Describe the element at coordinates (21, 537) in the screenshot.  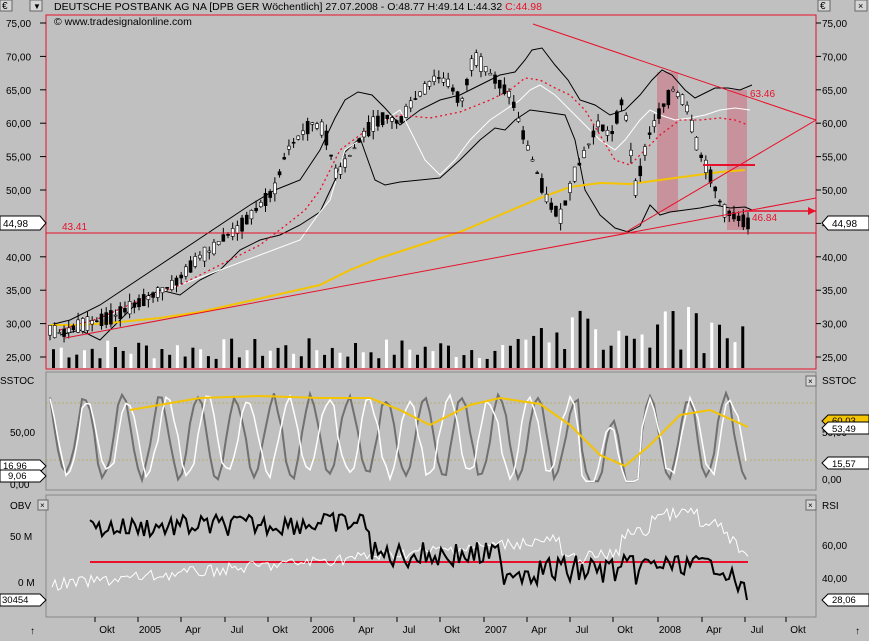
I see `obv-tick-50m: 50 M` at that location.